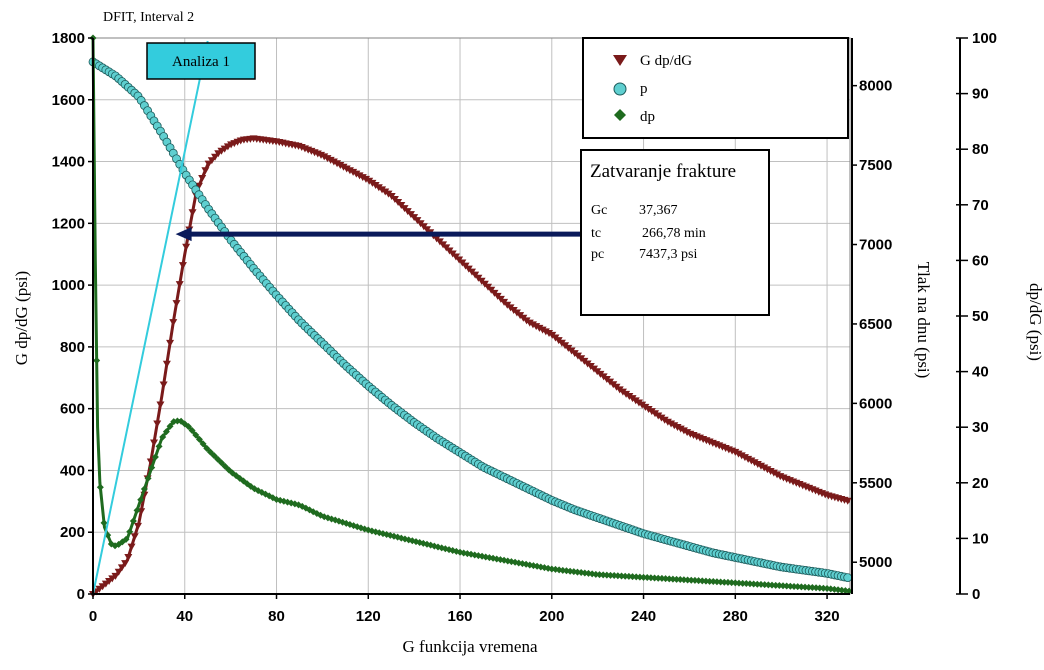  What do you see at coordinates (68, 38) in the screenshot?
I see `y-left-tick-label: 1800` at bounding box center [68, 38].